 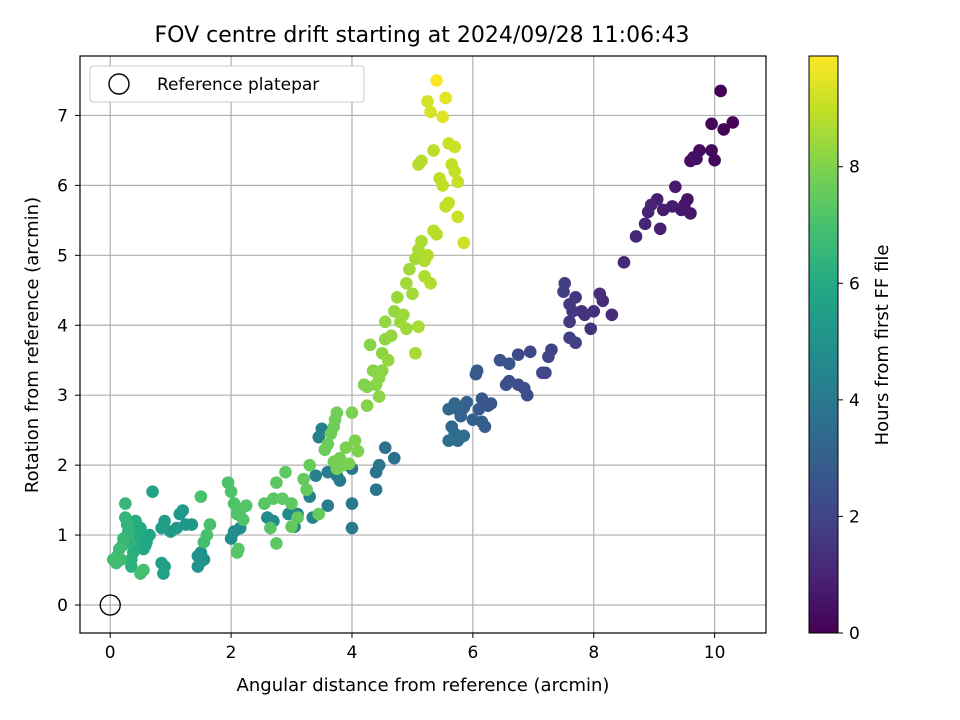 What do you see at coordinates (62, 536) in the screenshot?
I see `y-tick-label: 1` at bounding box center [62, 536].